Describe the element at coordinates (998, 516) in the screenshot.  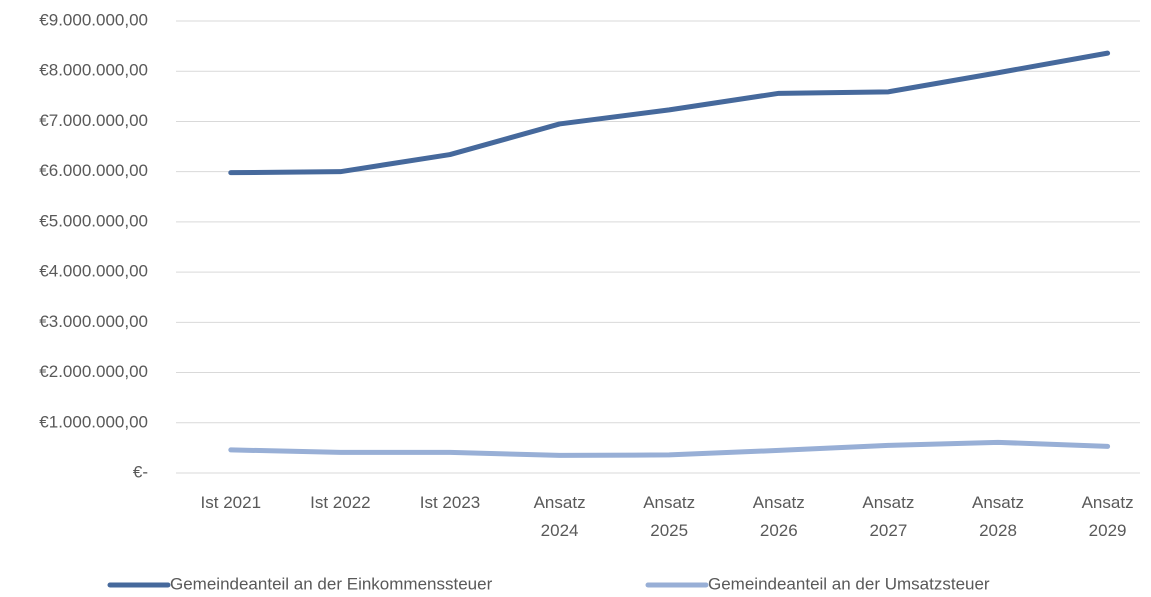
I see `x-tick-label: Ansatz 2028` at that location.